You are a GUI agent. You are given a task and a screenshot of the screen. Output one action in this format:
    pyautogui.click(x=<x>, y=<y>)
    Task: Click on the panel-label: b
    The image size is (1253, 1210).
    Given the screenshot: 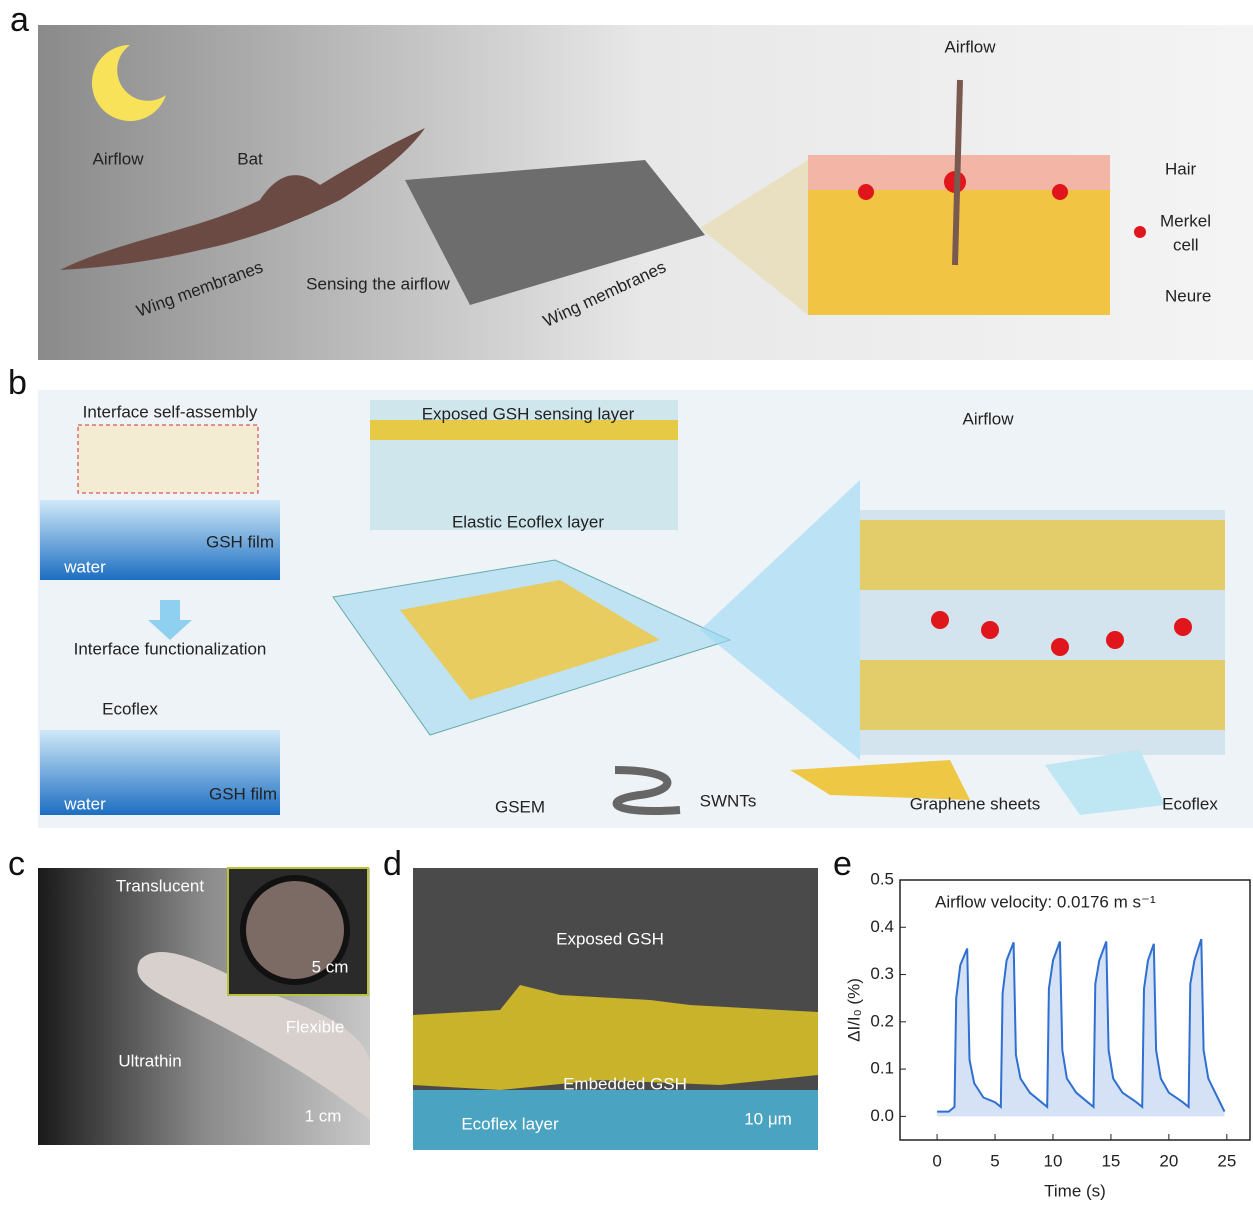 What is the action you would take?
    pyautogui.click(x=17, y=383)
    